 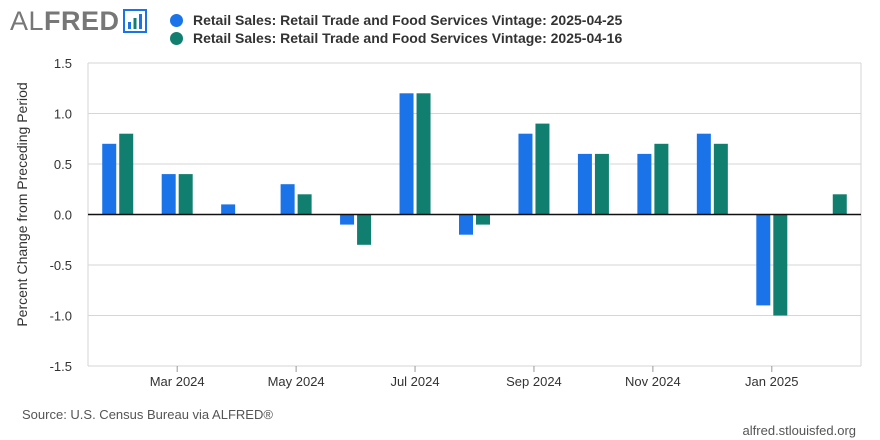 I want to click on y-tick-label: 0.0, so click(x=63, y=215).